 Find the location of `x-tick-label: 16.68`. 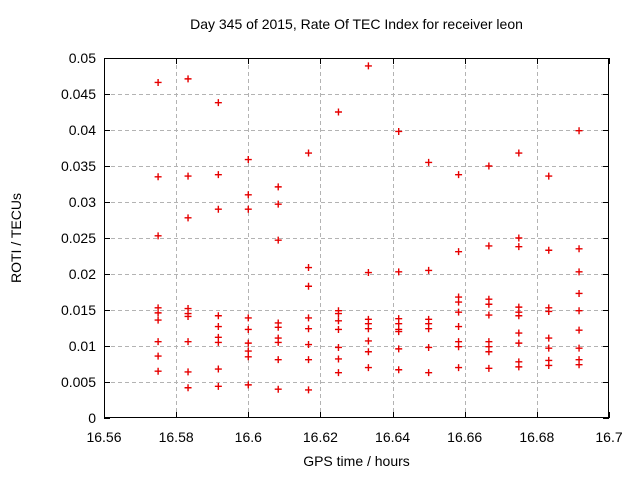

x-tick-label: 16.68 is located at coordinates (537, 437).